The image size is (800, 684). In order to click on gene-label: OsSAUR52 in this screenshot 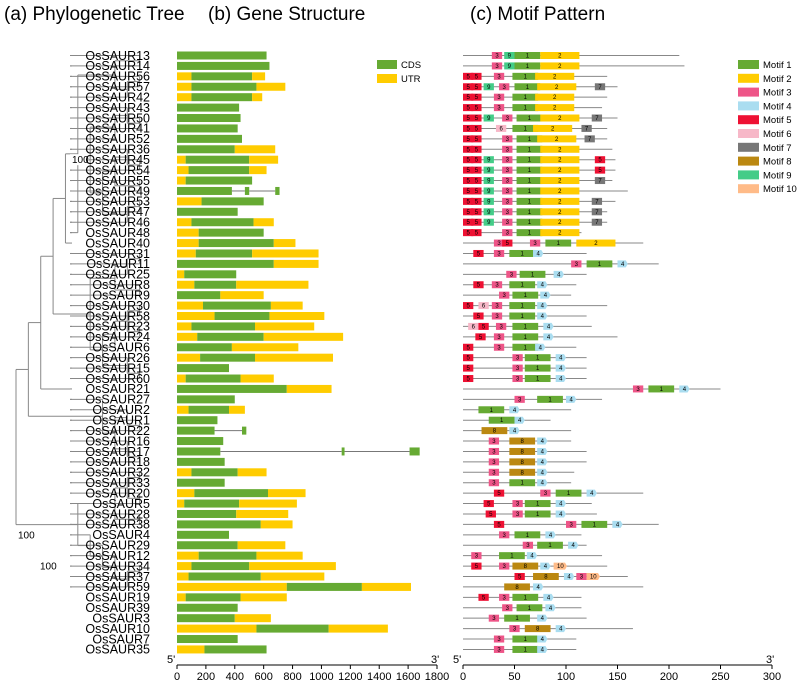, I will do `click(117, 139)`.